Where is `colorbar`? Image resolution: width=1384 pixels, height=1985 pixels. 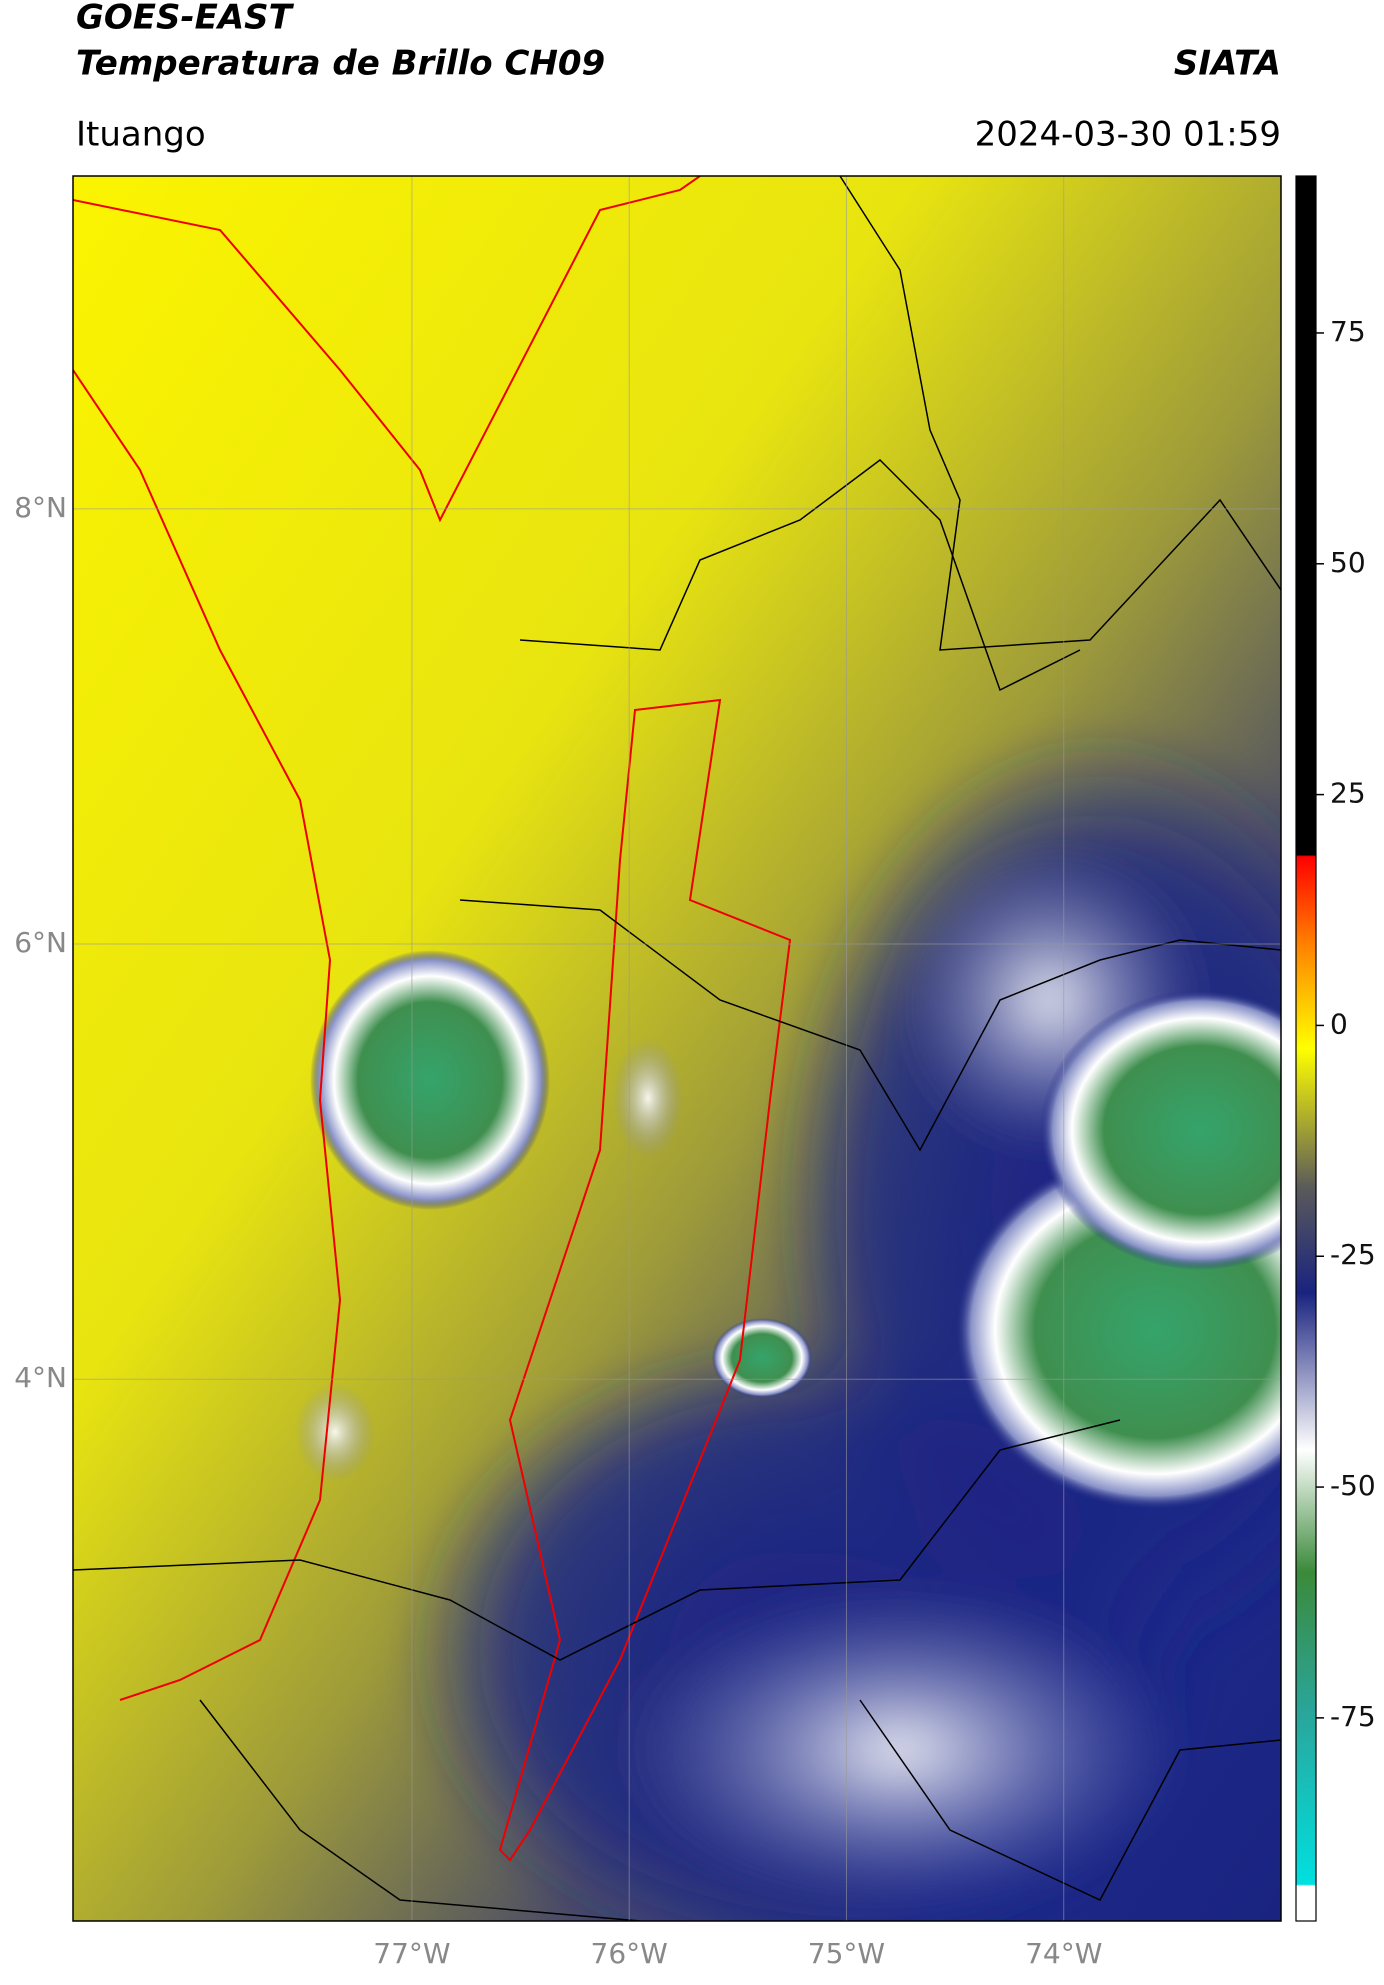
colorbar is located at coordinates (1306, 1048).